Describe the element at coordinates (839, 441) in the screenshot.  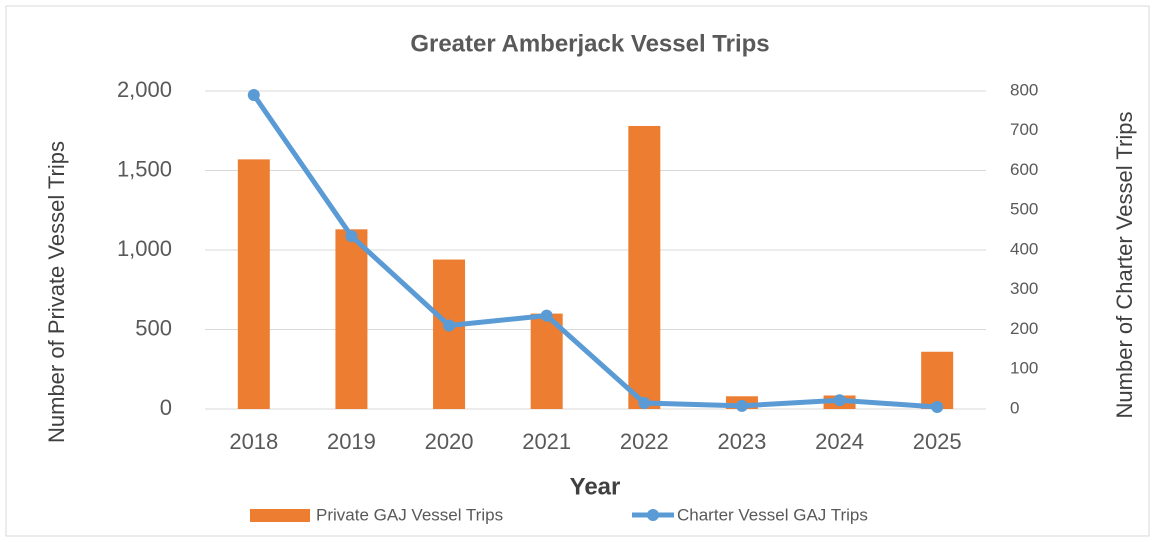
I see `x-tick-label: 2024` at that location.